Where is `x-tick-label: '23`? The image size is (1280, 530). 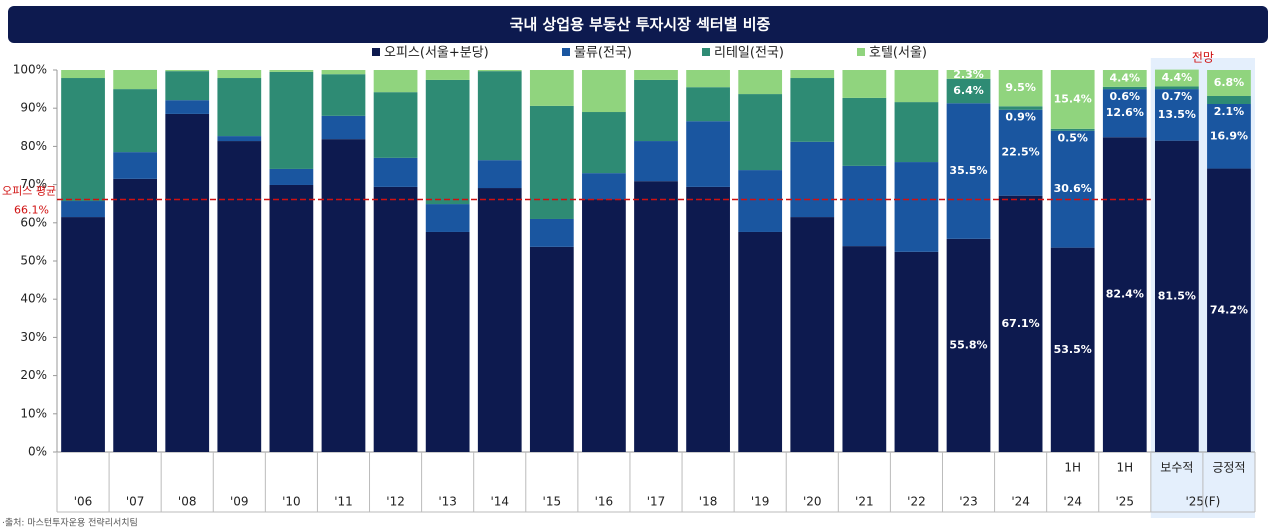
x-tick-label: '23 is located at coordinates (968, 502).